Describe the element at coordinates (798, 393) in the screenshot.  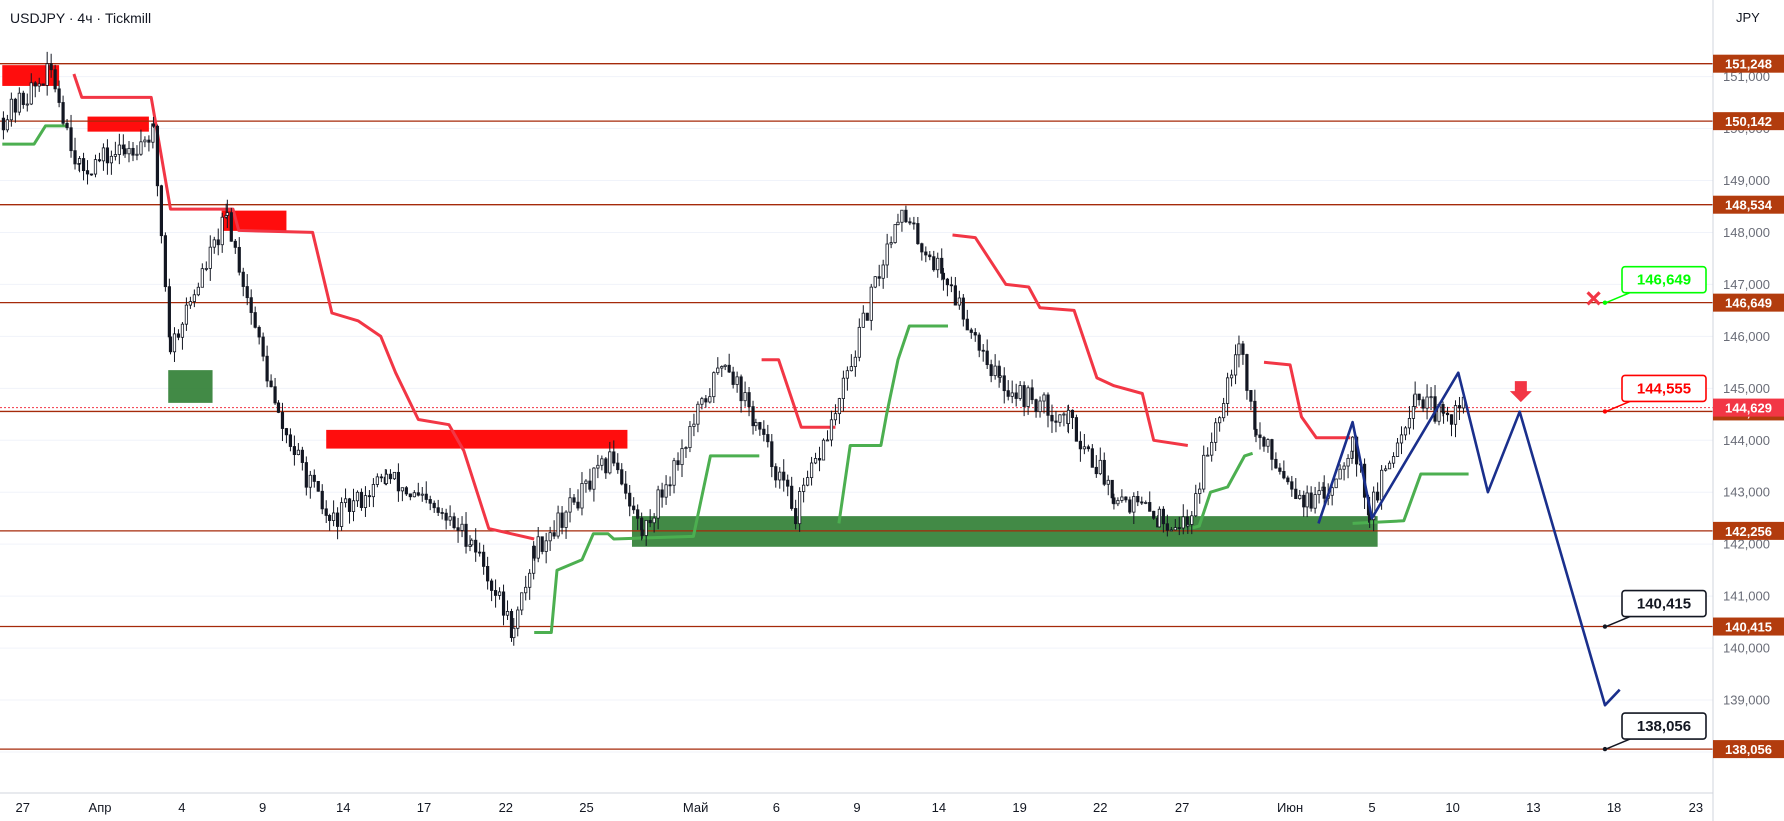
I see `red-supertrend-line` at that location.